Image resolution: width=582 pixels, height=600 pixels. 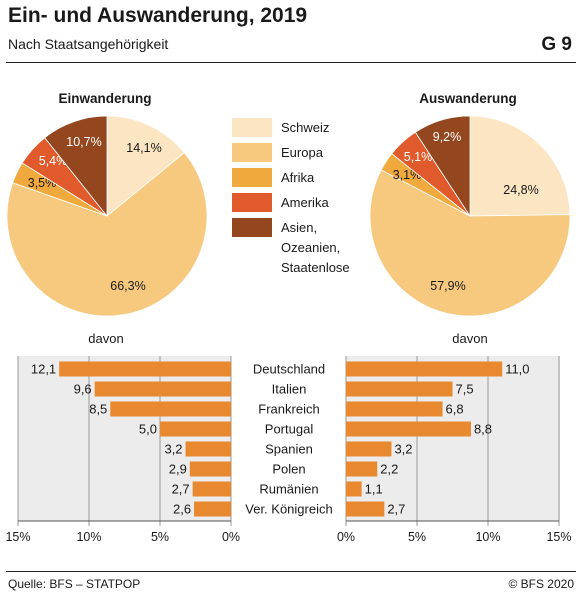 What do you see at coordinates (399, 389) in the screenshot?
I see `right-bar-italien` at bounding box center [399, 389].